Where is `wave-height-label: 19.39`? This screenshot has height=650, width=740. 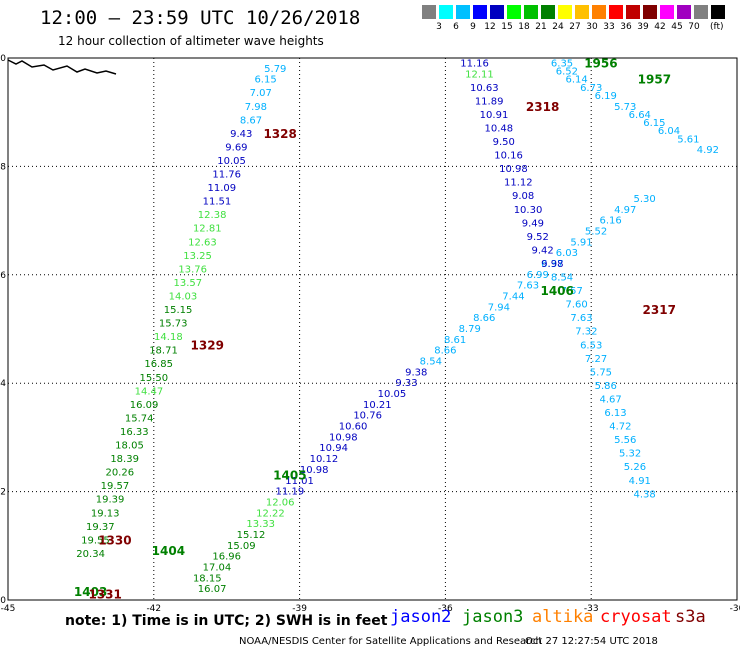 wave-height-label: 19.39 is located at coordinates (110, 500).